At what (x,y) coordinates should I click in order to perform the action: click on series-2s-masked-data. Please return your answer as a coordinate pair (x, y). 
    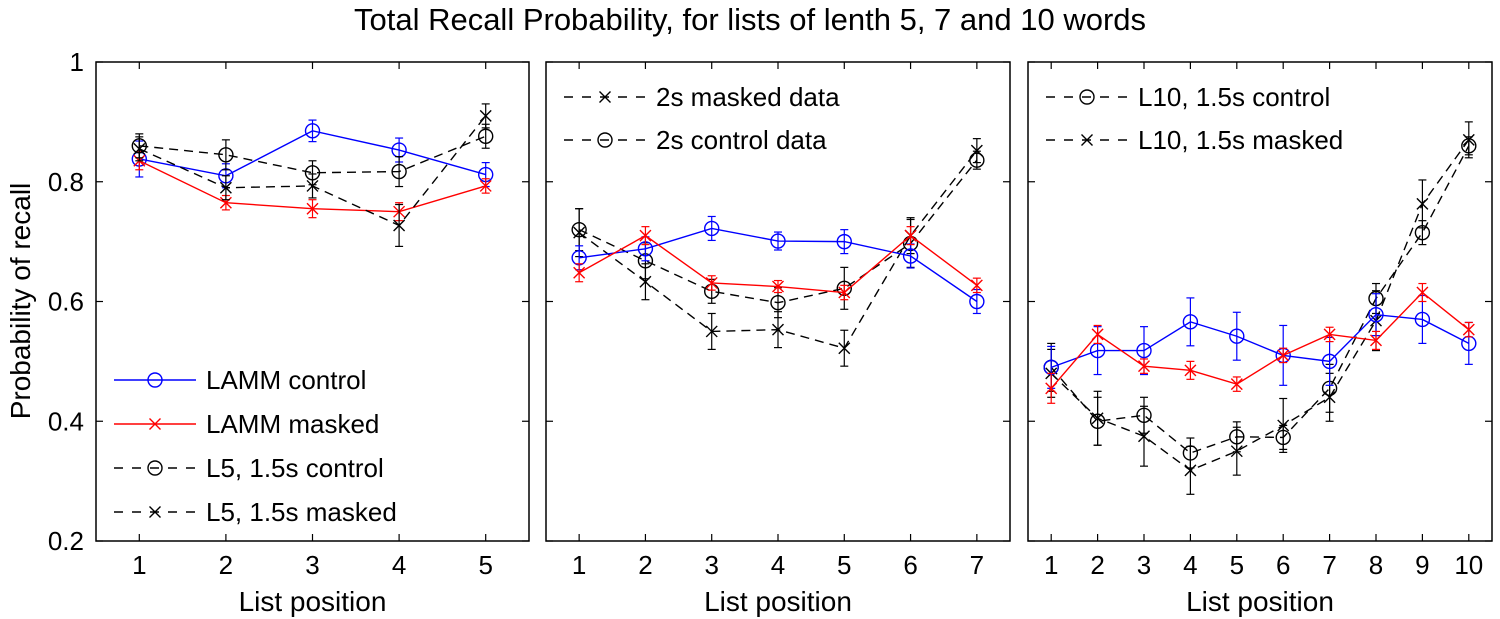
    Looking at the image, I should click on (778, 252).